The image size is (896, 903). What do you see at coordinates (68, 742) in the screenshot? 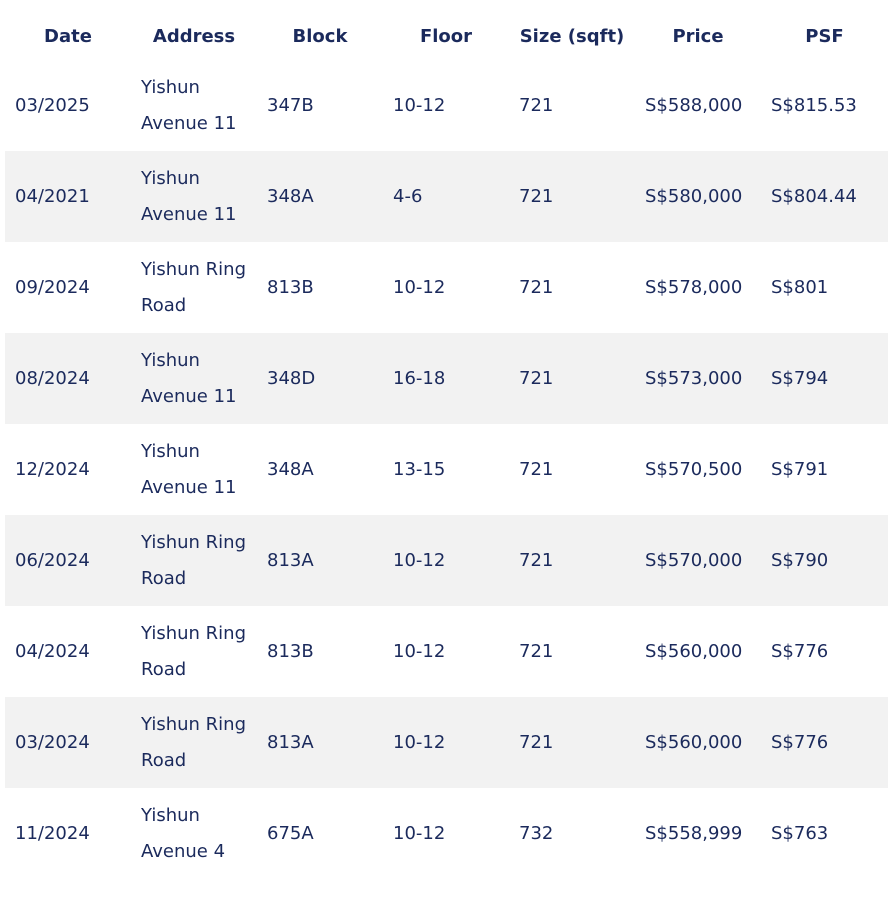
I see `cell-date: 03/2024` at bounding box center [68, 742].